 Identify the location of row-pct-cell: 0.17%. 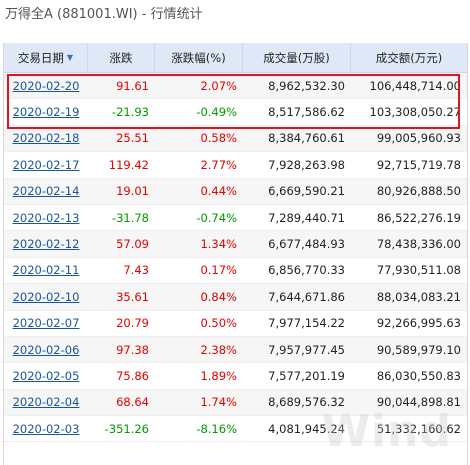
(199, 270).